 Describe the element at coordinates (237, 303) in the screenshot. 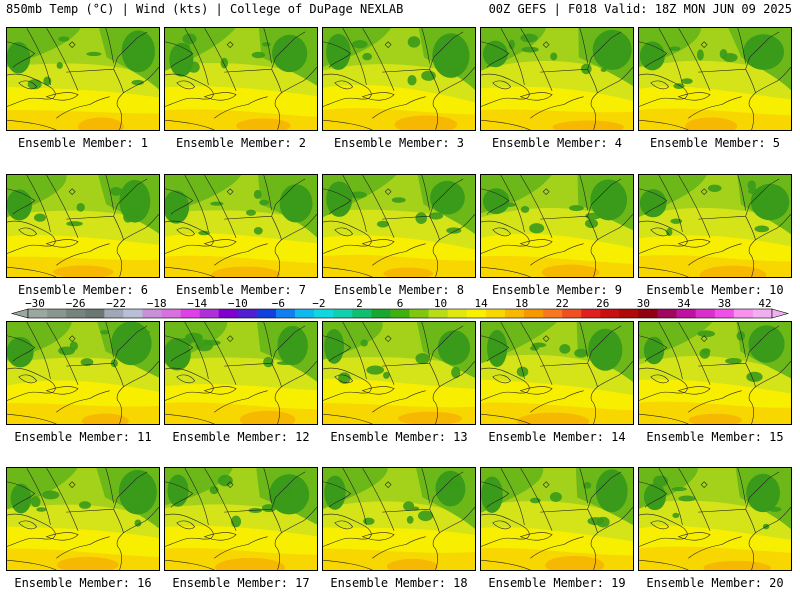

I see `colorbar-tick-label: −10` at that location.